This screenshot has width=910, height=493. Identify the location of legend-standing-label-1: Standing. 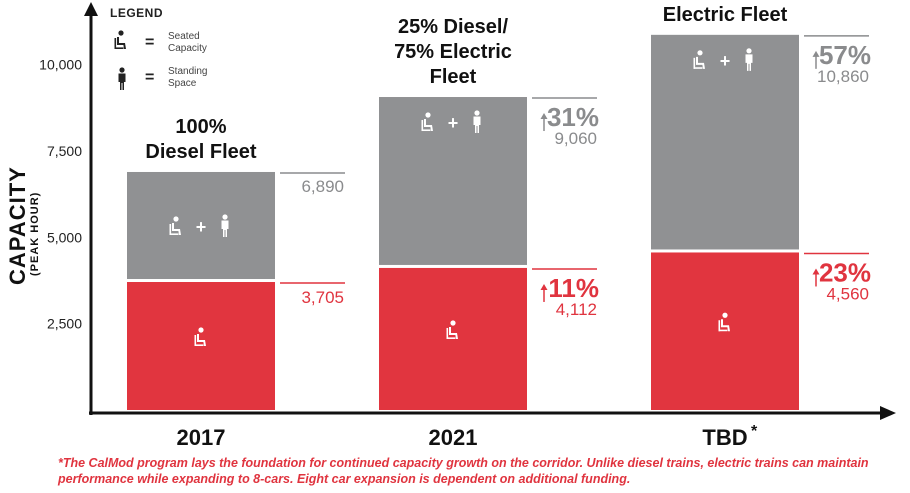
(187, 71).